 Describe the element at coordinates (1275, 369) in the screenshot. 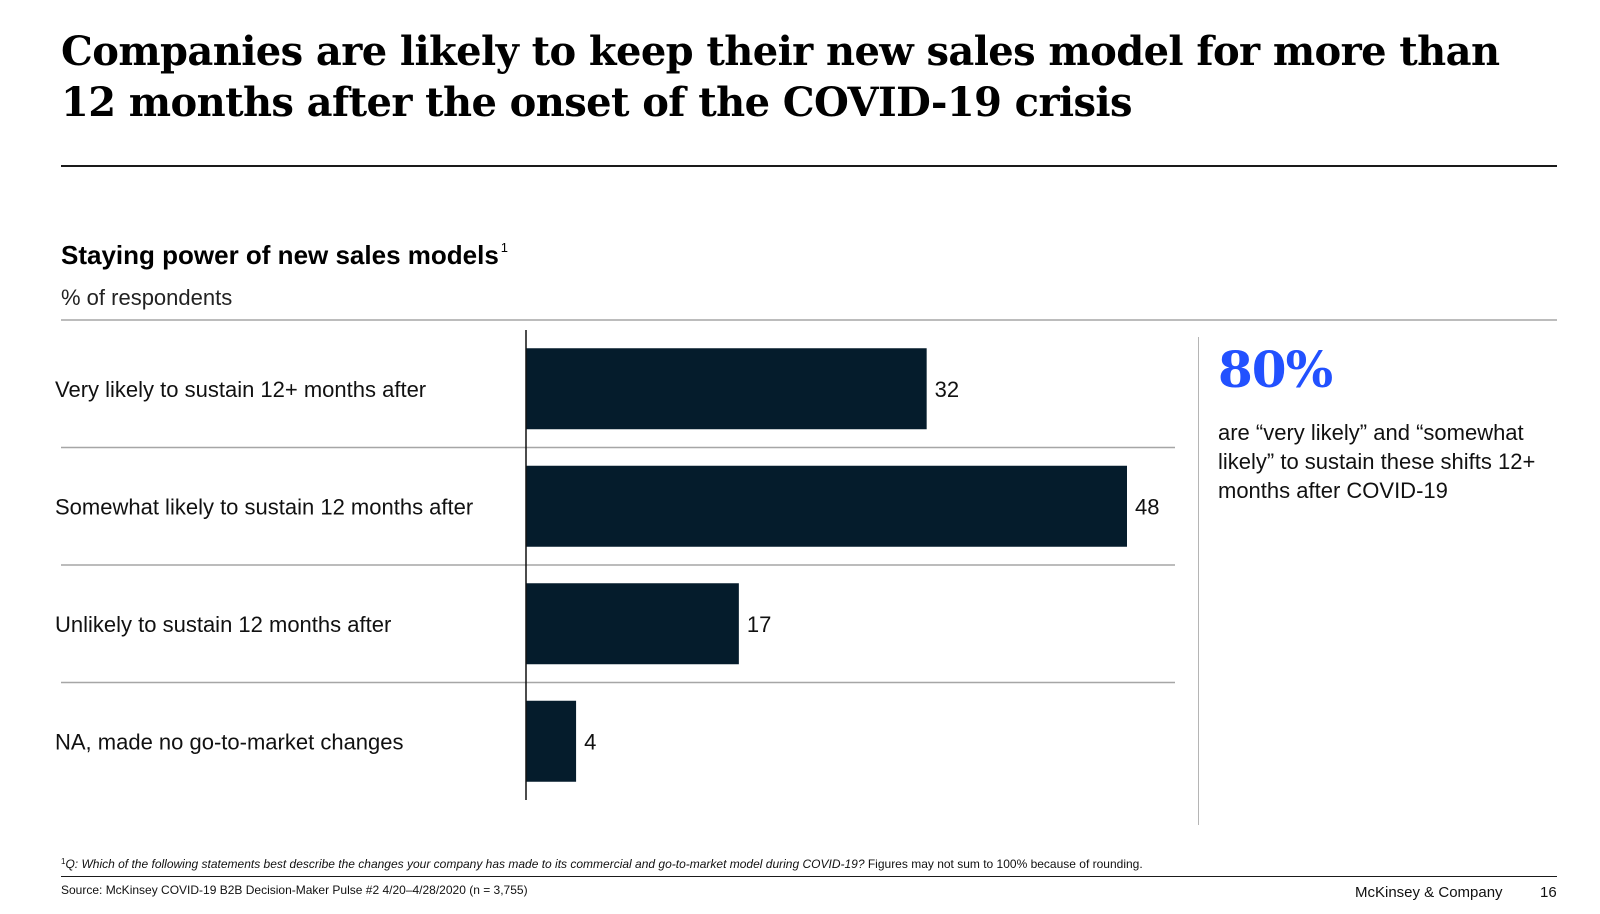

I see `callout-value: 80%` at that location.